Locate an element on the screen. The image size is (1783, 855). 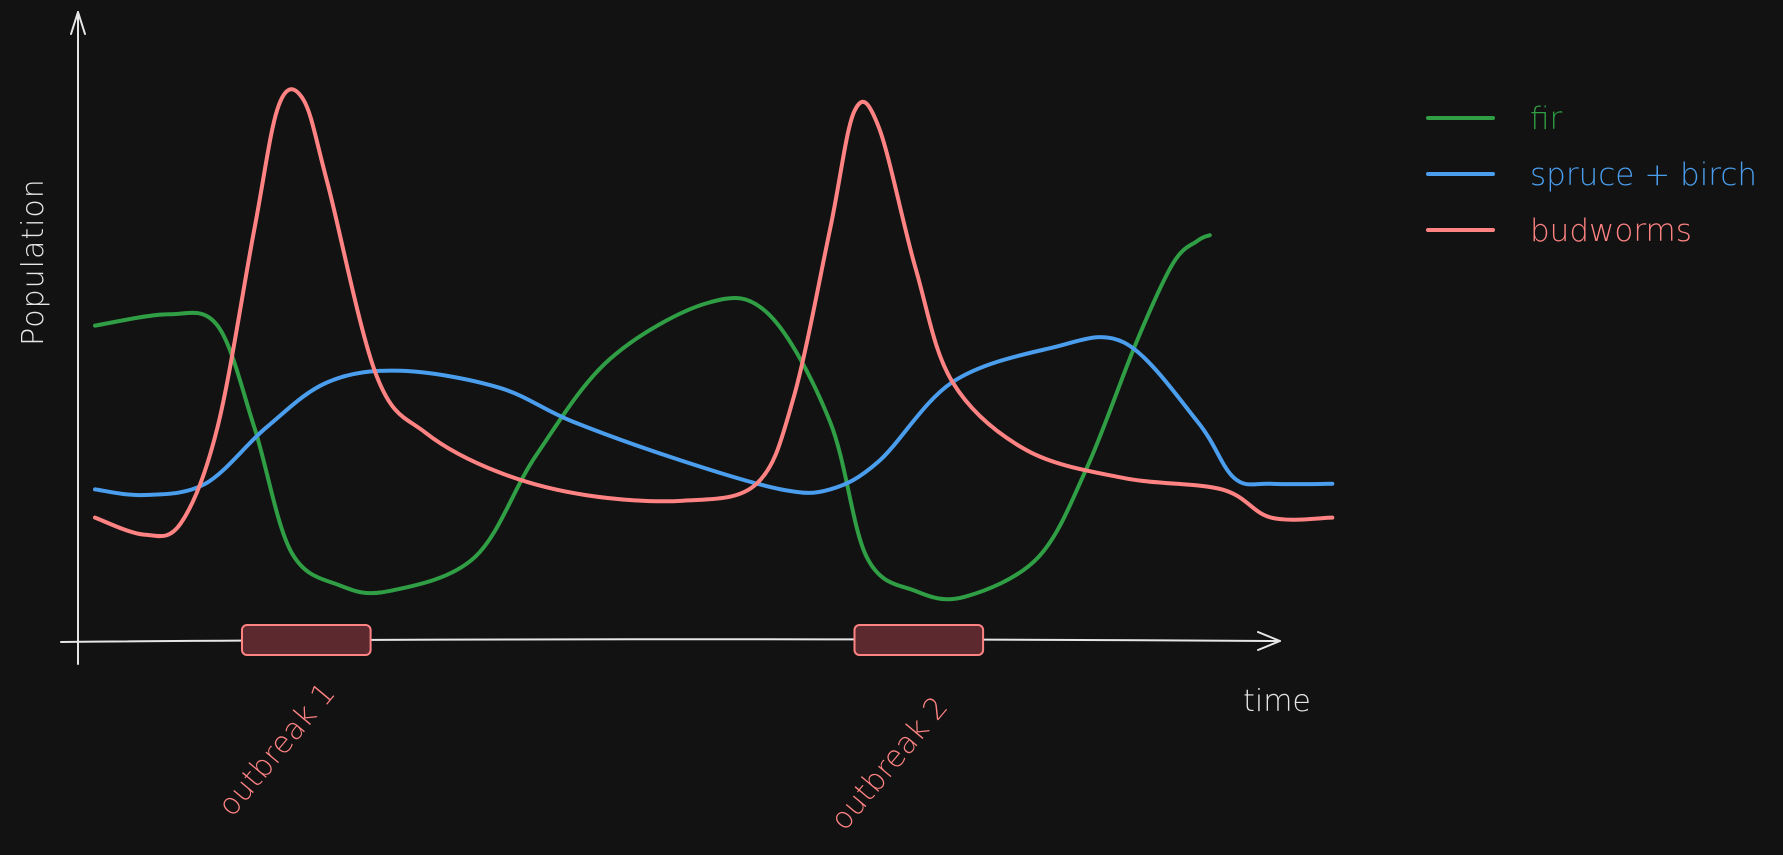
x-axis-line is located at coordinates (670, 640).